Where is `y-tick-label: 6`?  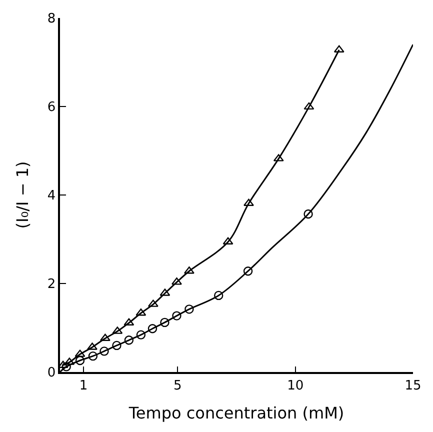 y-tick-label: 6 is located at coordinates (51, 108).